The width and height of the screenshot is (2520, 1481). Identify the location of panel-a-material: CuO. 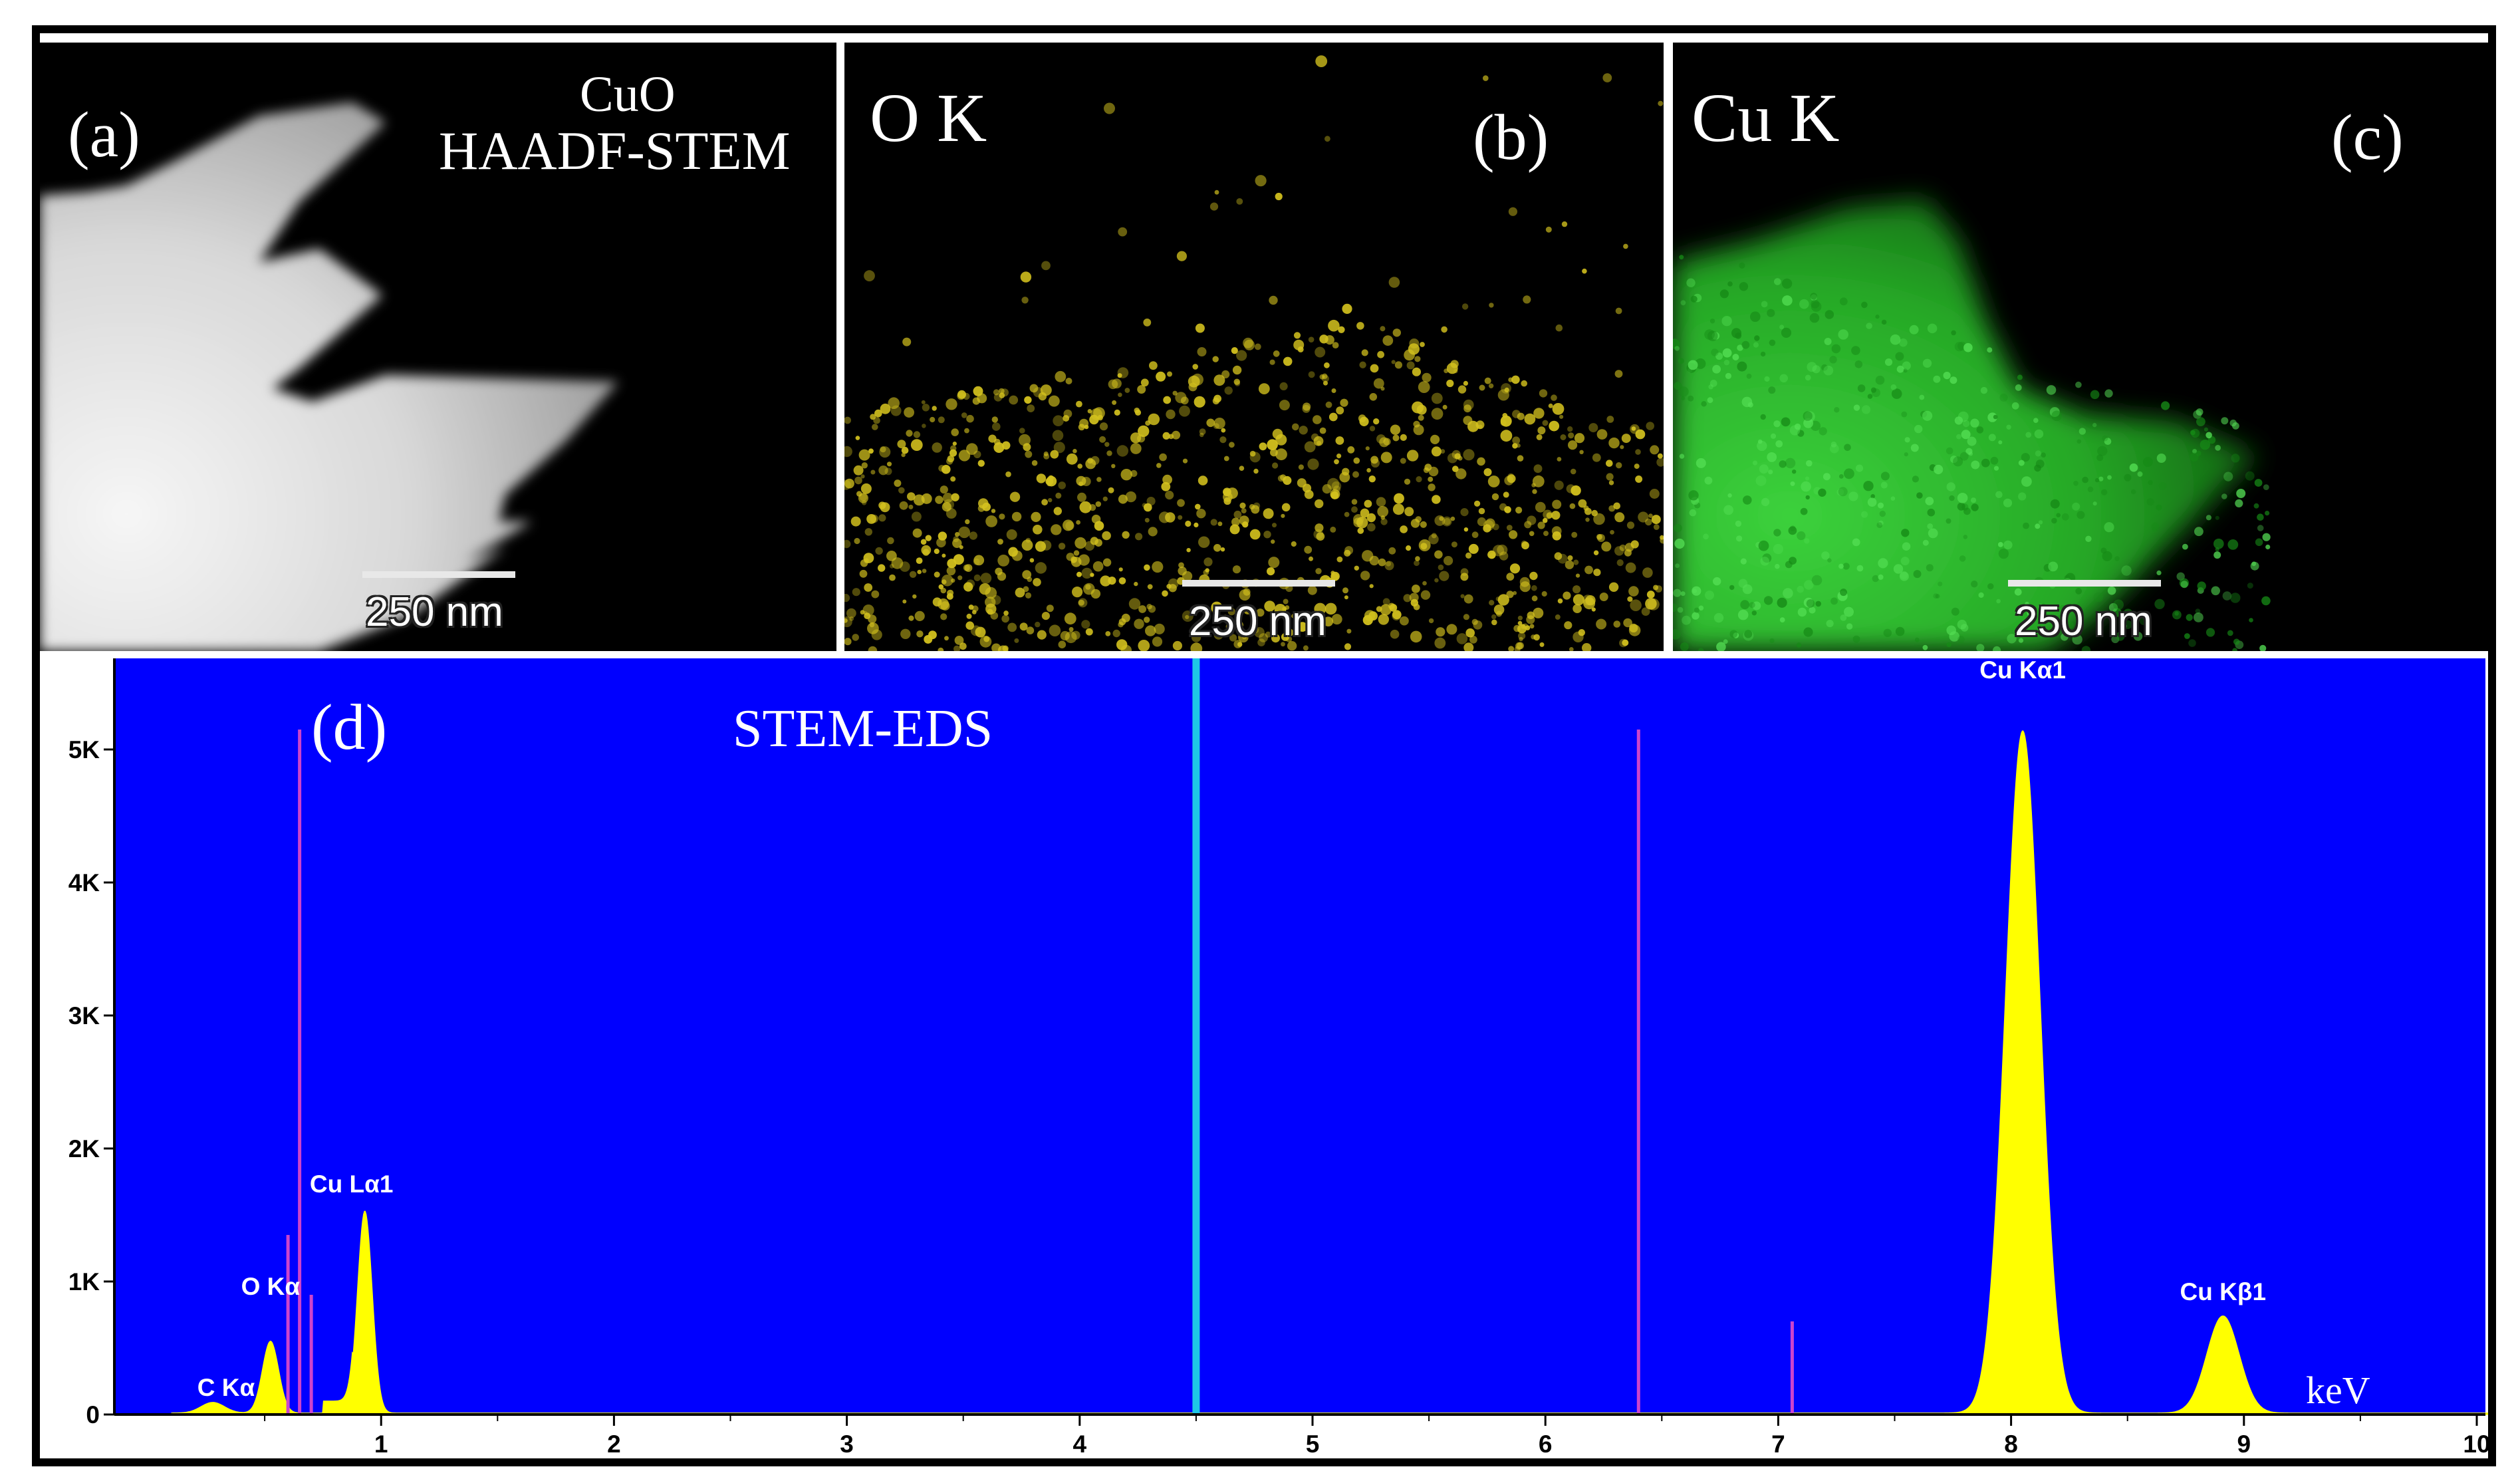
(628, 94).